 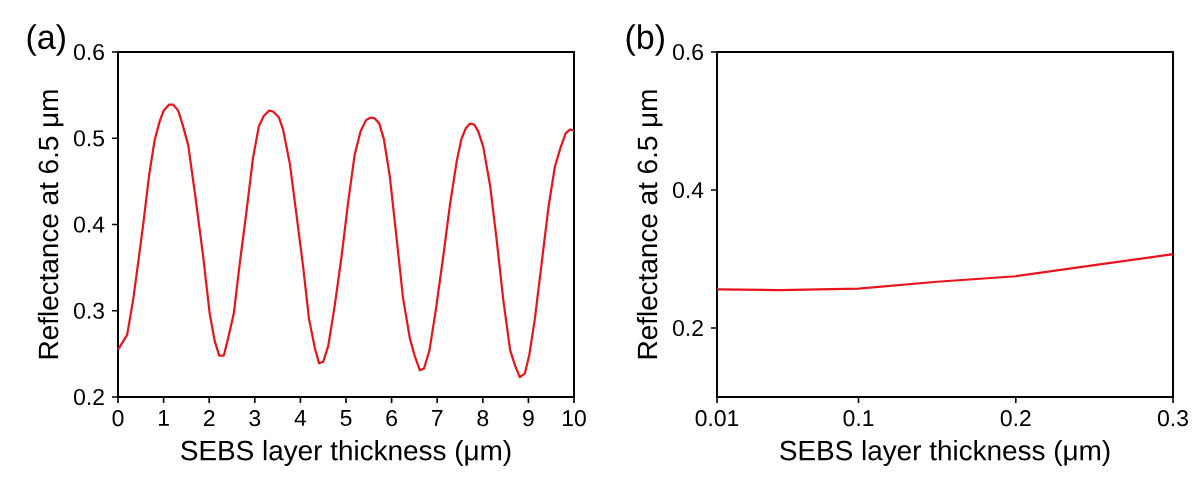 I want to click on x-tick-label: 0.1, so click(x=858, y=418).